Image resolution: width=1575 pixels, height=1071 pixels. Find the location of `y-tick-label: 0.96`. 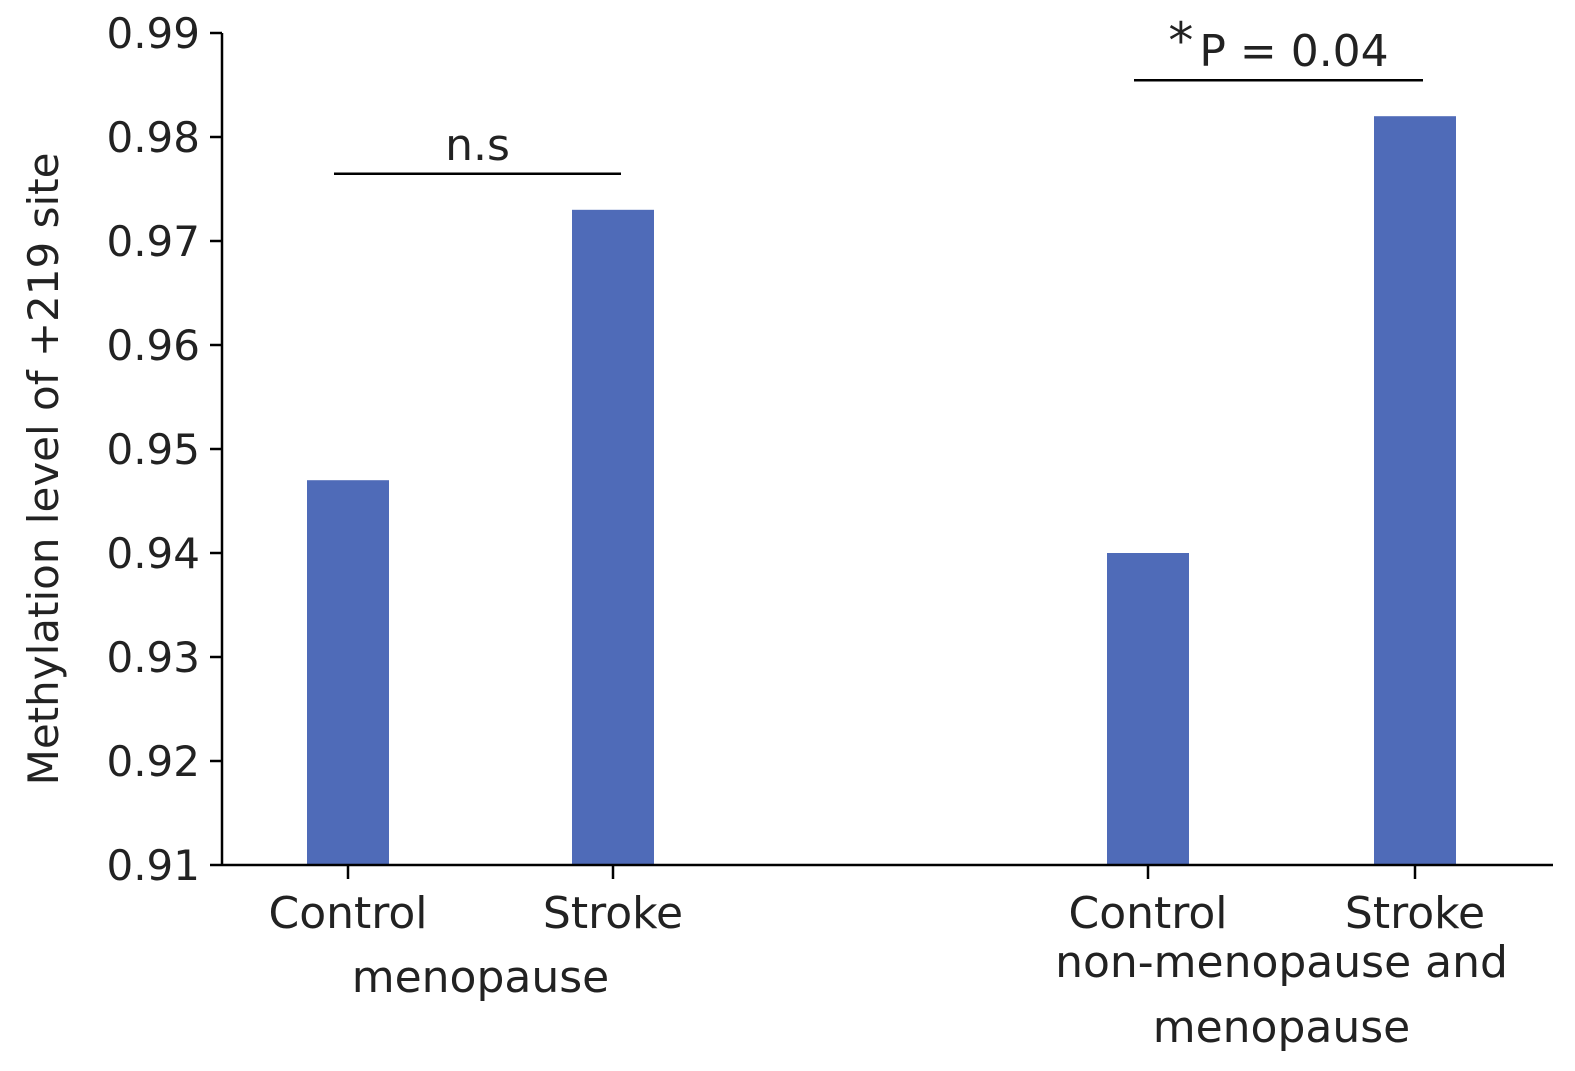

y-tick-label: 0.96 is located at coordinates (153, 345).